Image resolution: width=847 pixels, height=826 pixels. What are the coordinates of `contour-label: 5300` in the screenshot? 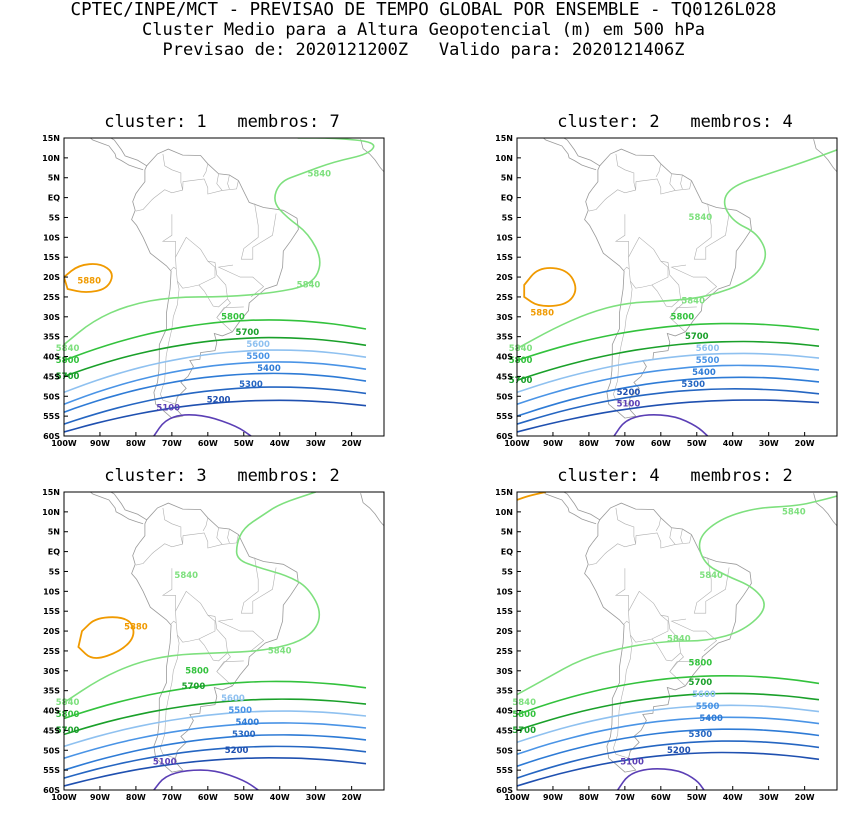 It's located at (251, 385).